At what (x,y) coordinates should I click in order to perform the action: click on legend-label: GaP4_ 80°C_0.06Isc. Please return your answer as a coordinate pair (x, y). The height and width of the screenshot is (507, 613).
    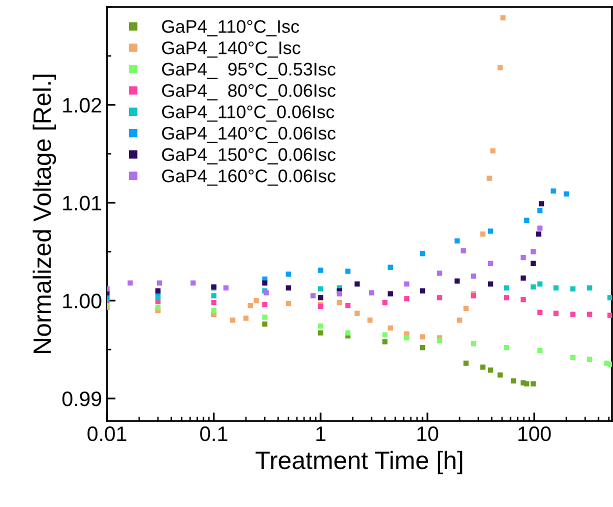
    Looking at the image, I should click on (249, 92).